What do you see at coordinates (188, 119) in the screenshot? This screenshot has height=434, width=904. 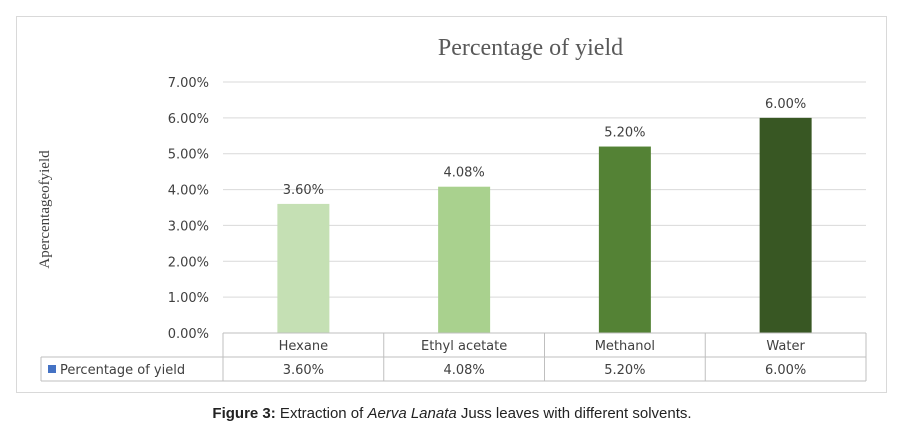 I see `y-tick-label: 6.00%` at bounding box center [188, 119].